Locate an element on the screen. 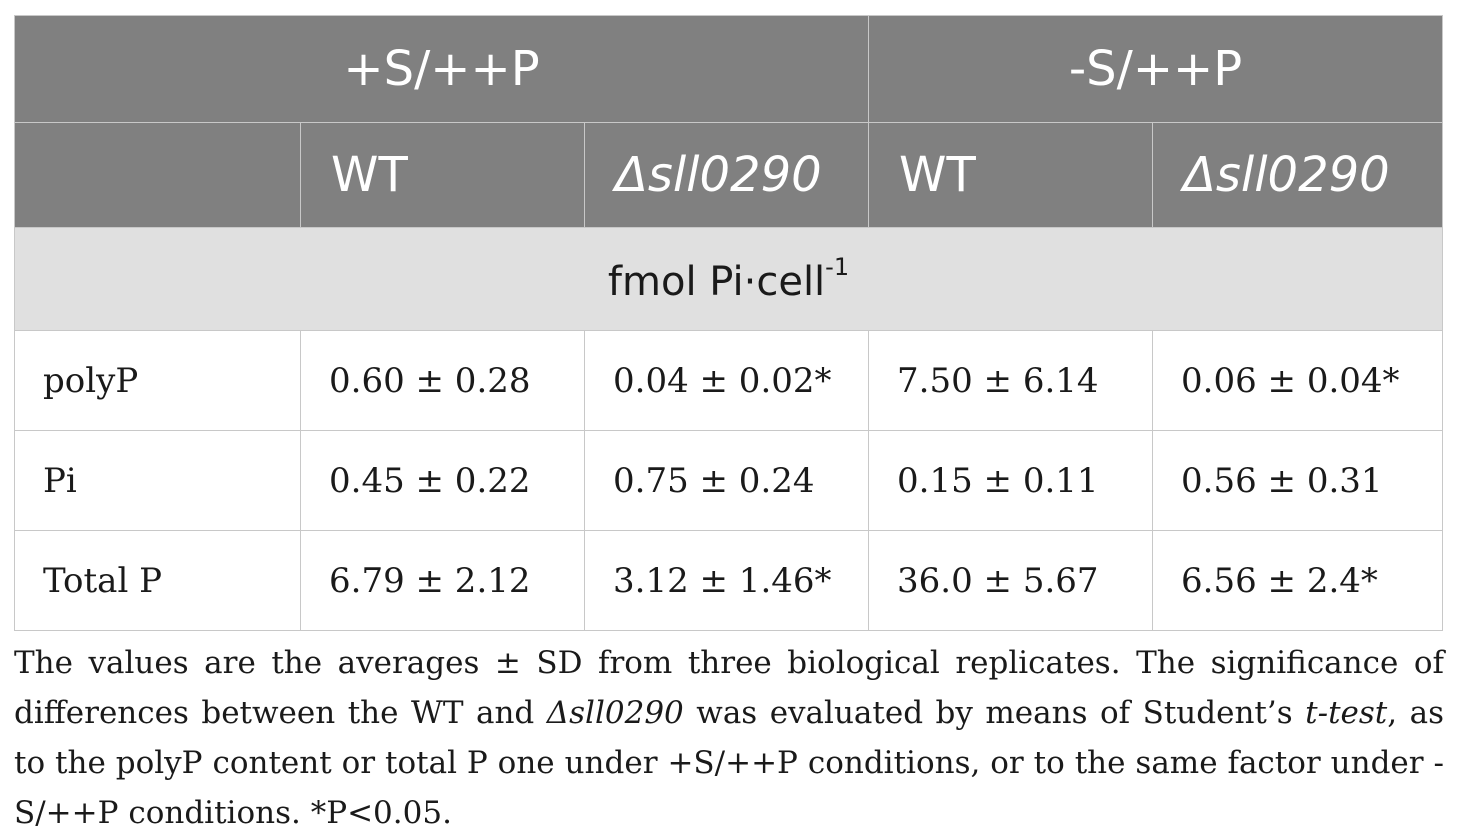 This screenshot has height=839, width=1460. table-cell: 6.79 ± 2.12 is located at coordinates (442, 580).